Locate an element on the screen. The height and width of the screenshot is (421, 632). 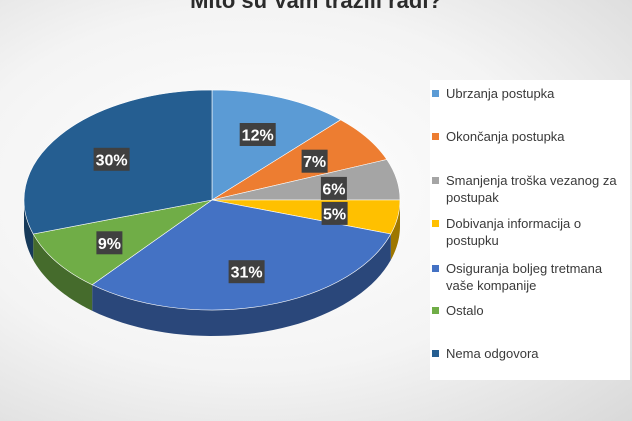
data-label-6: 9% is located at coordinates (109, 243).